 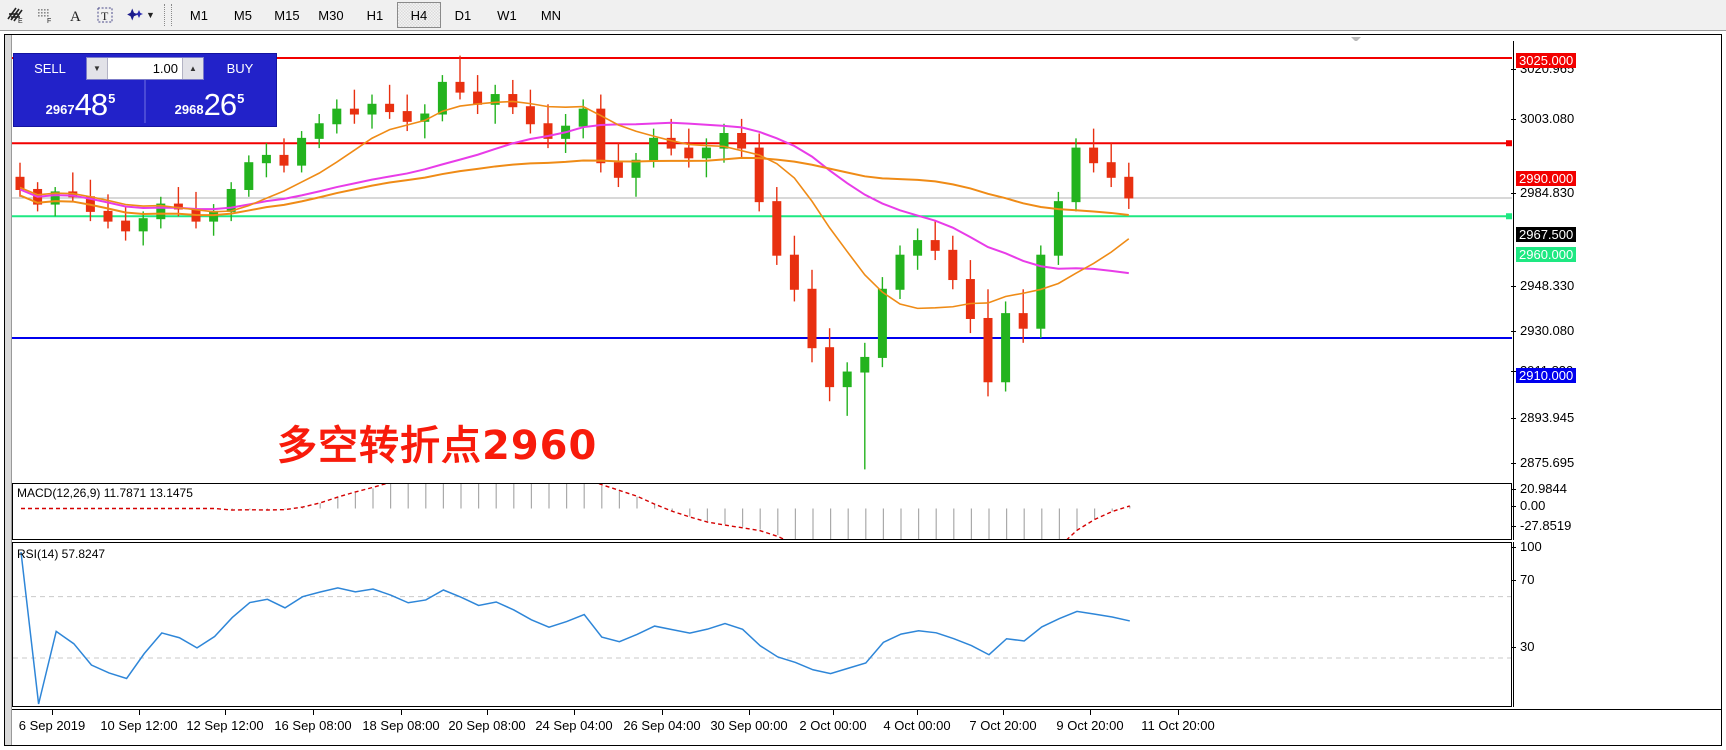 What do you see at coordinates (52, 725) in the screenshot?
I see `time-axis-label: 6 Sep 2019` at bounding box center [52, 725].